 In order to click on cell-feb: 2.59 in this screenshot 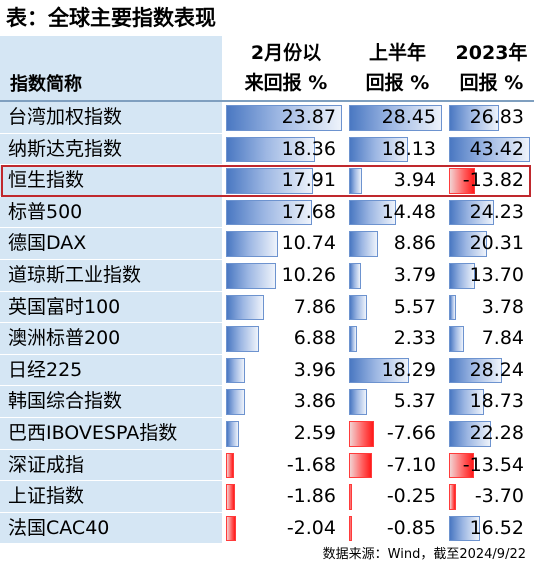, I will do `click(286, 433)`.